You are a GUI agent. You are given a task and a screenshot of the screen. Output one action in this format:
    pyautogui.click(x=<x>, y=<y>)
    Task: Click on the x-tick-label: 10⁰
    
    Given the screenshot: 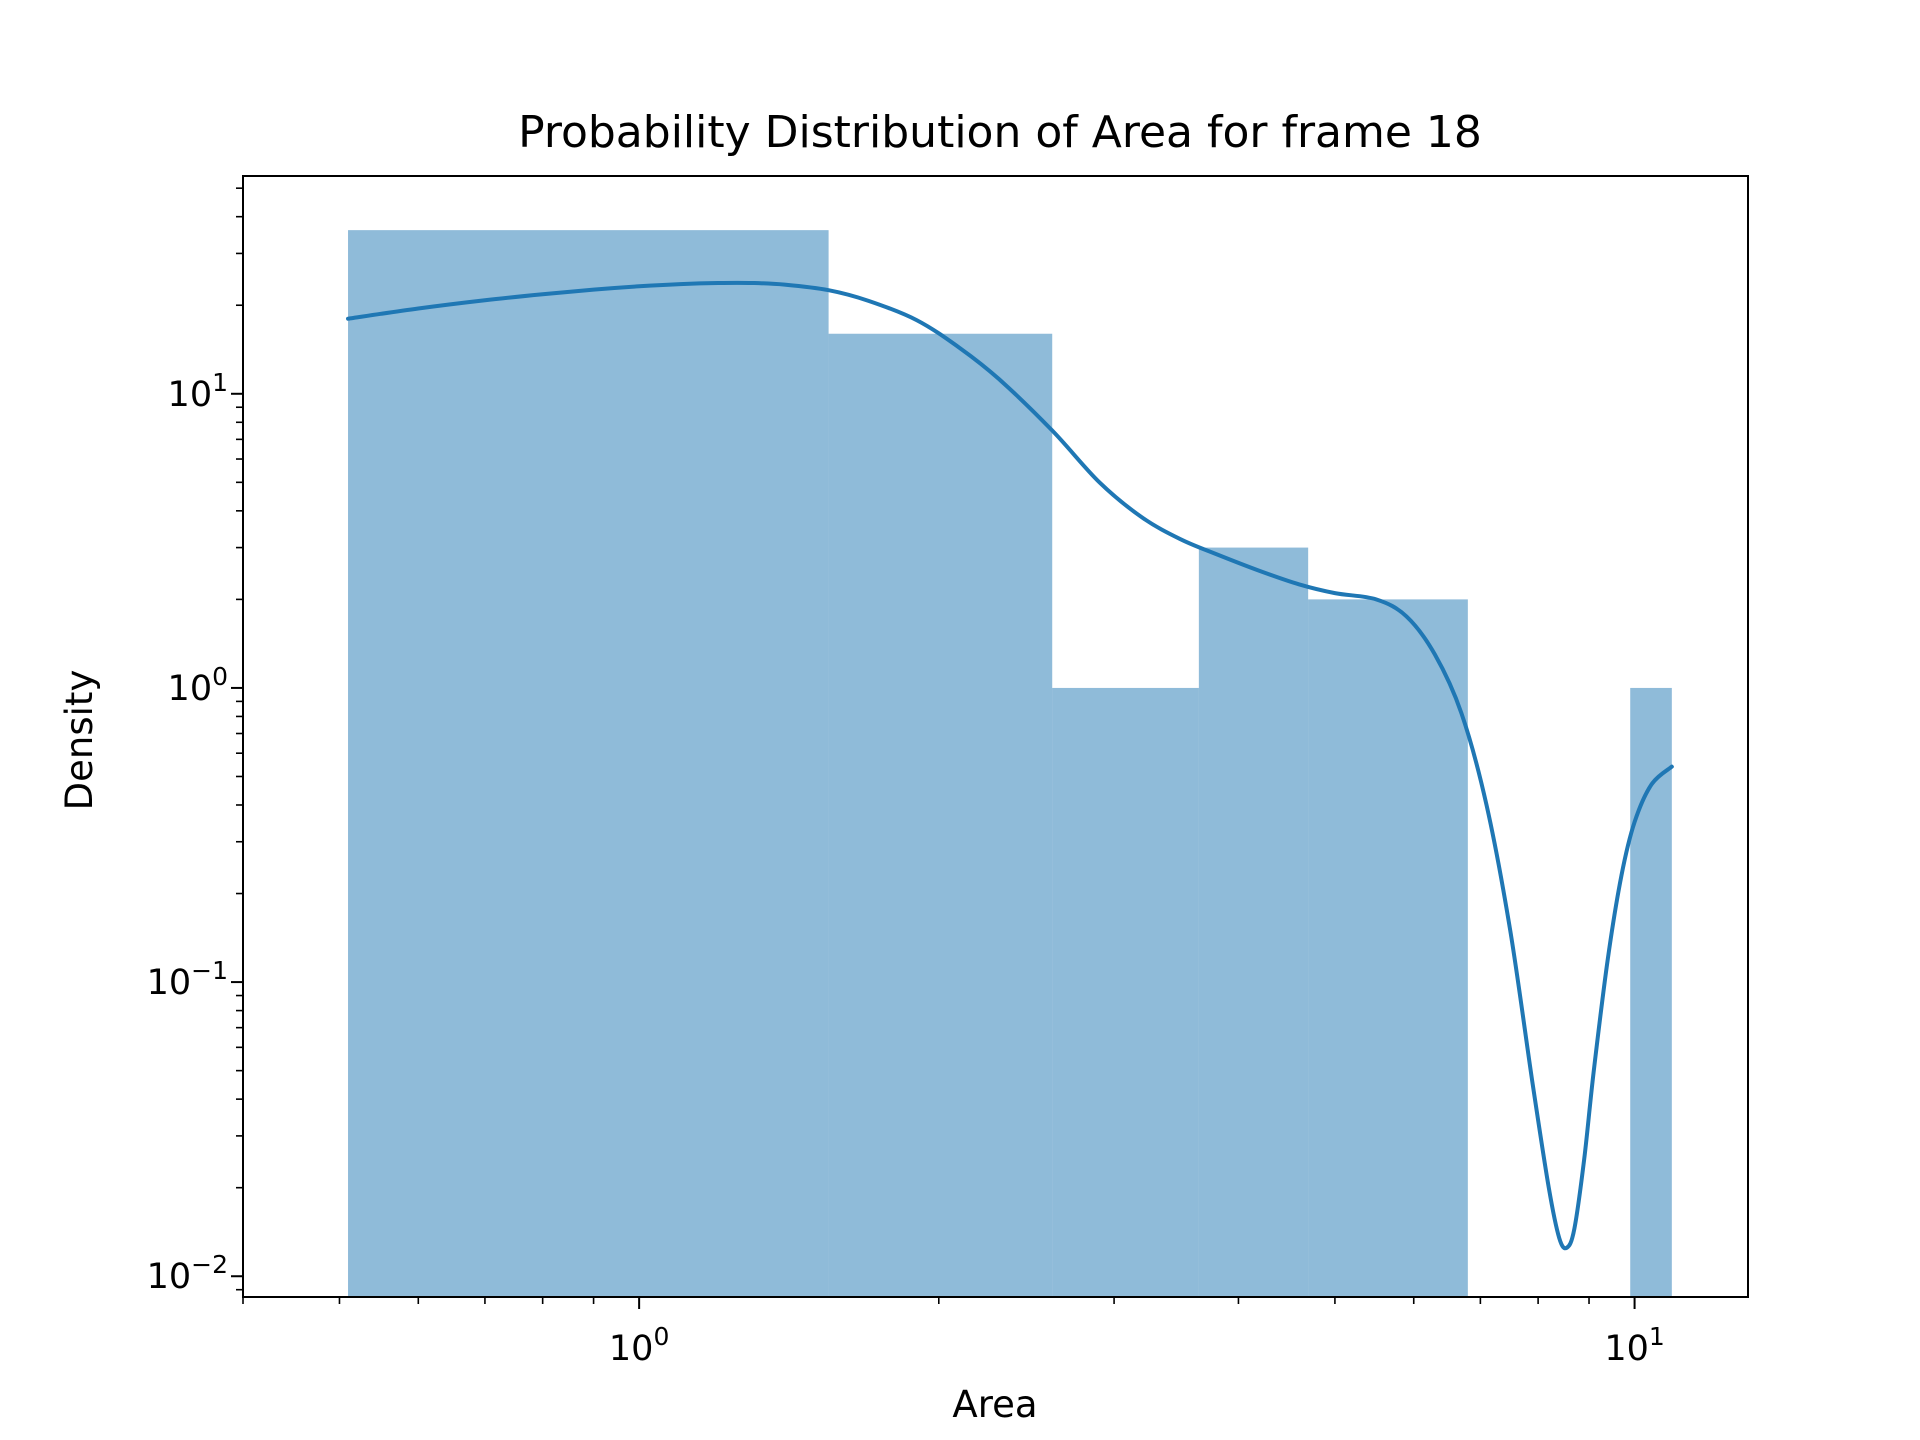 What is the action you would take?
    pyautogui.click(x=639, y=1345)
    